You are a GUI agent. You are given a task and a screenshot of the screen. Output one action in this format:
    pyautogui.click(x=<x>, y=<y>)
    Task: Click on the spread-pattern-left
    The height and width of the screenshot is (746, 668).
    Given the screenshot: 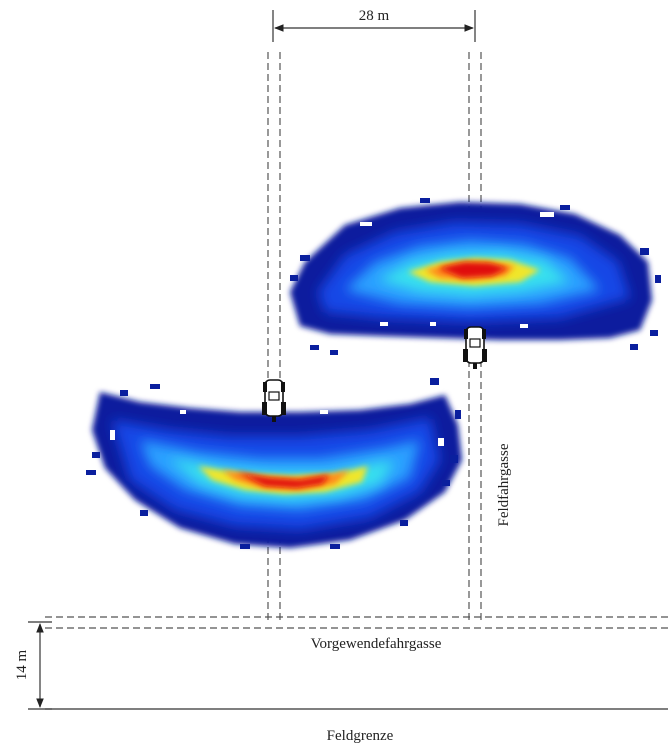 What is the action you would take?
    pyautogui.click(x=274, y=463)
    